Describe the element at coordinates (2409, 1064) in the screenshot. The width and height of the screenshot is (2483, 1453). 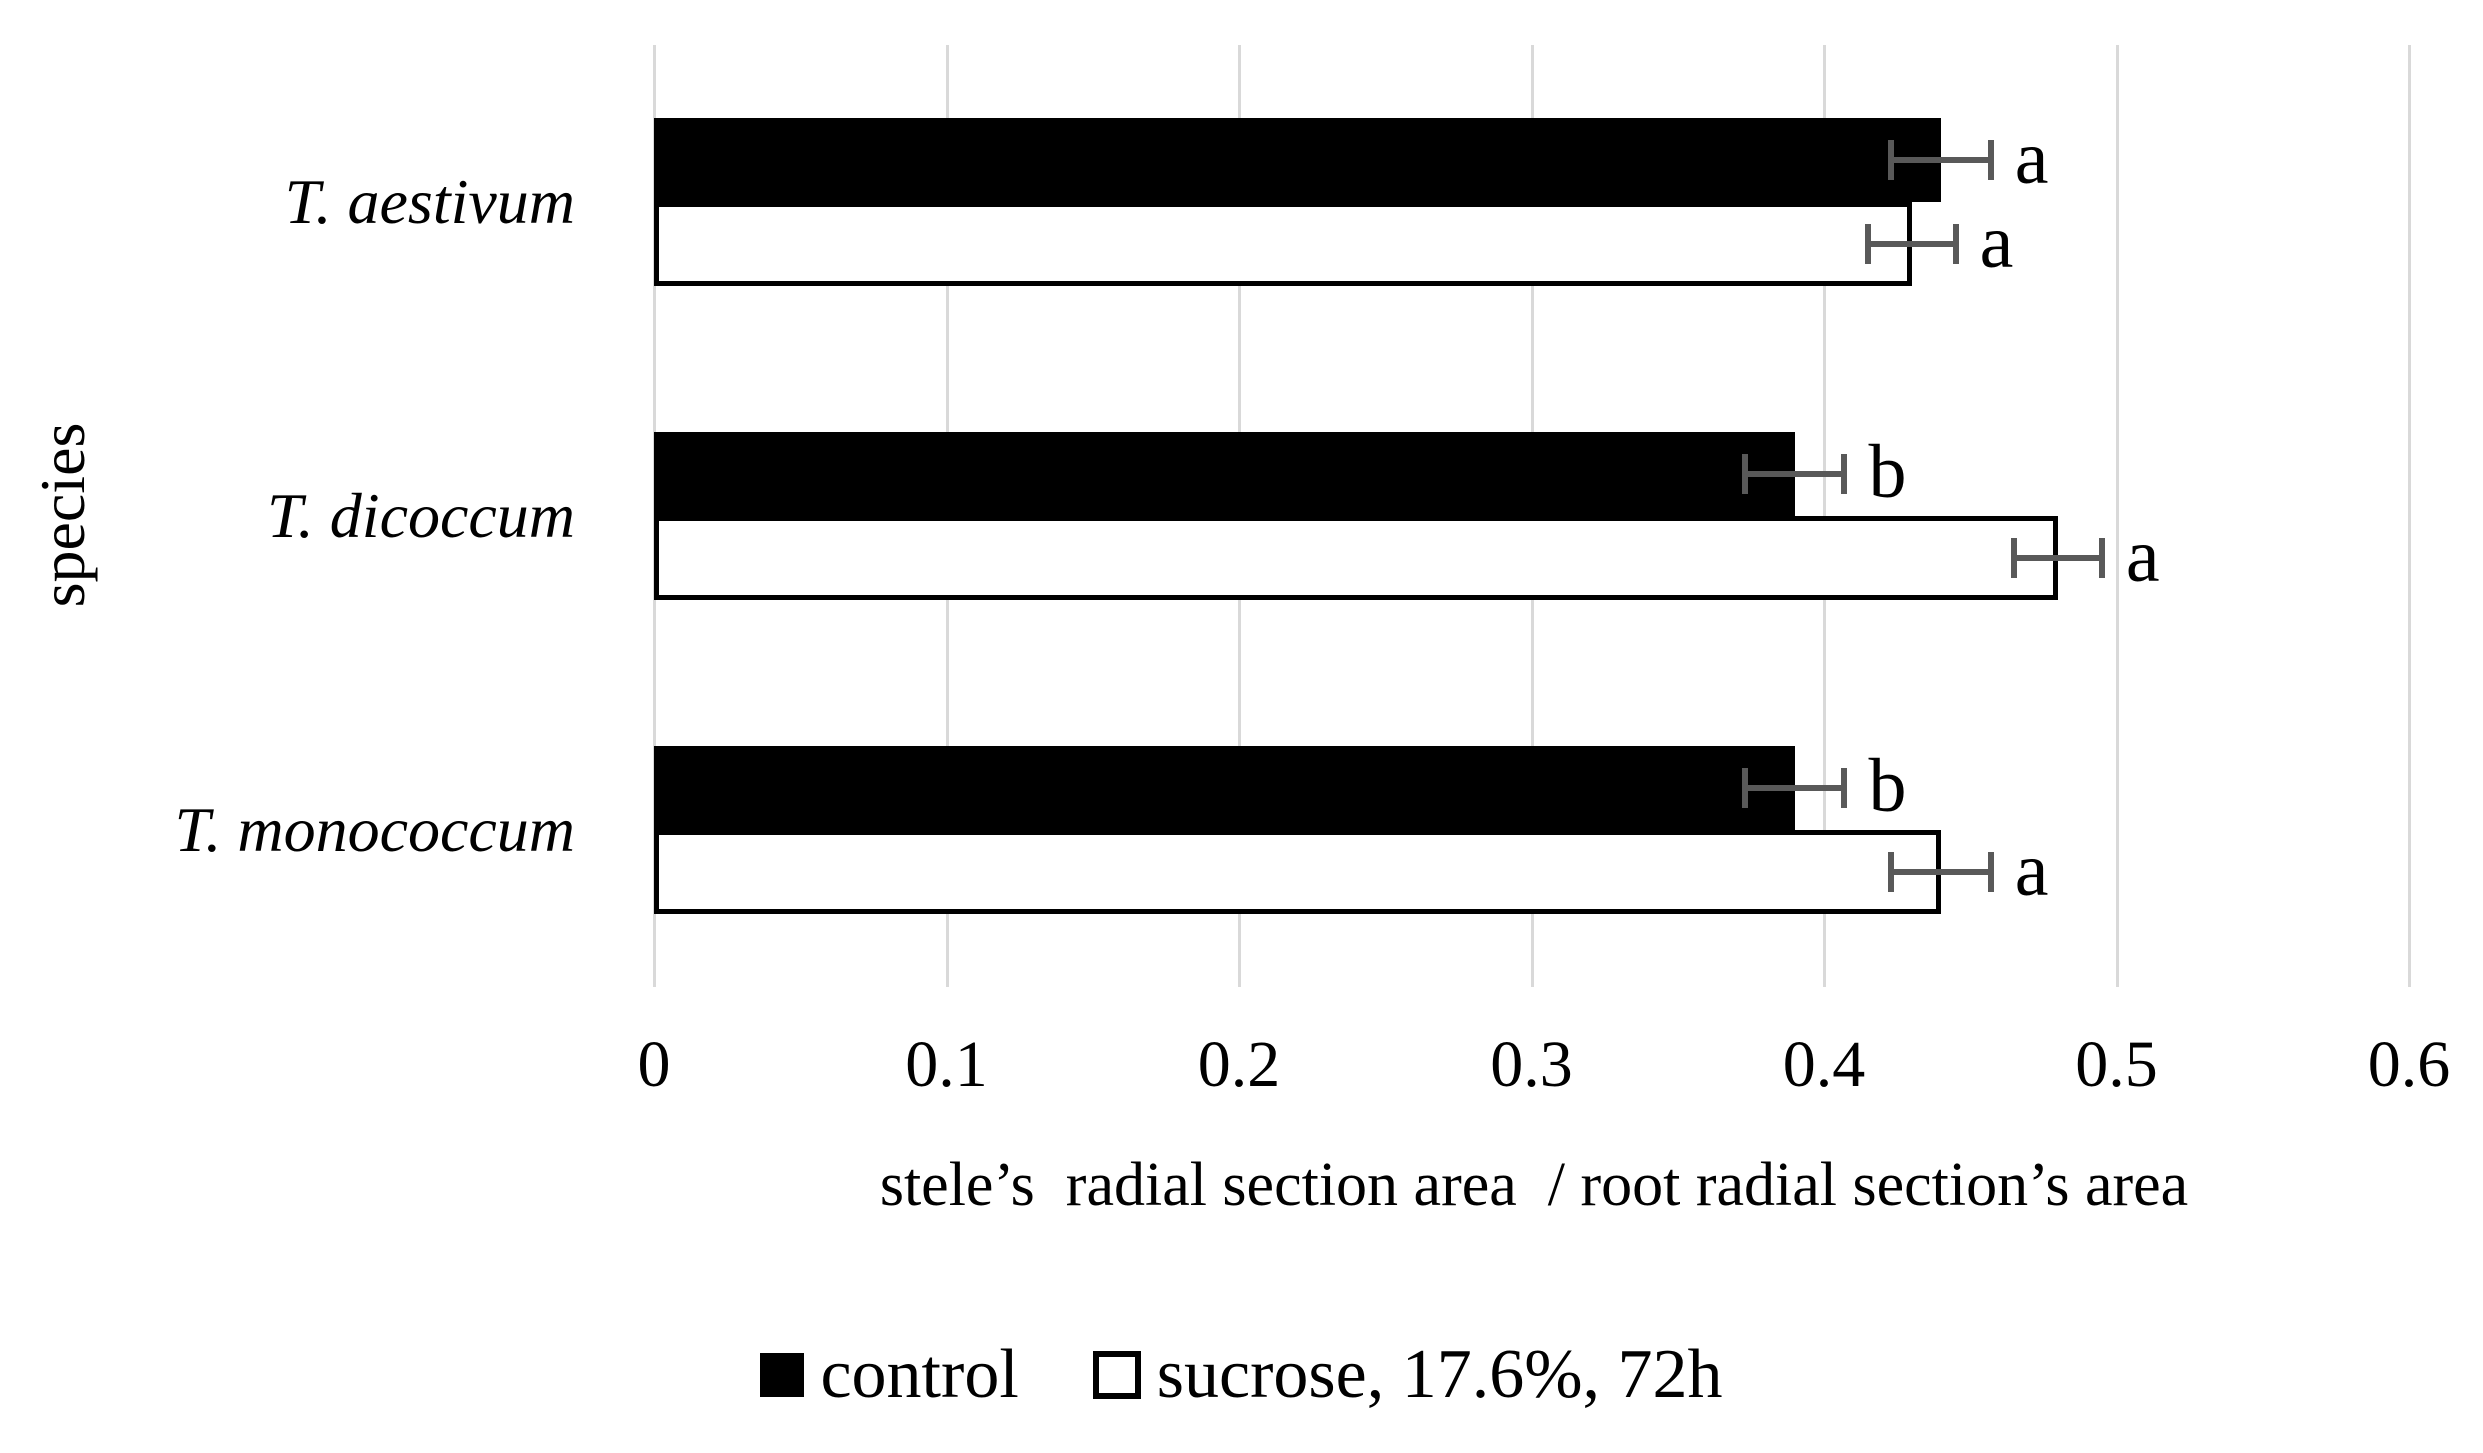
I see `x-tick-label: 0.6` at that location.